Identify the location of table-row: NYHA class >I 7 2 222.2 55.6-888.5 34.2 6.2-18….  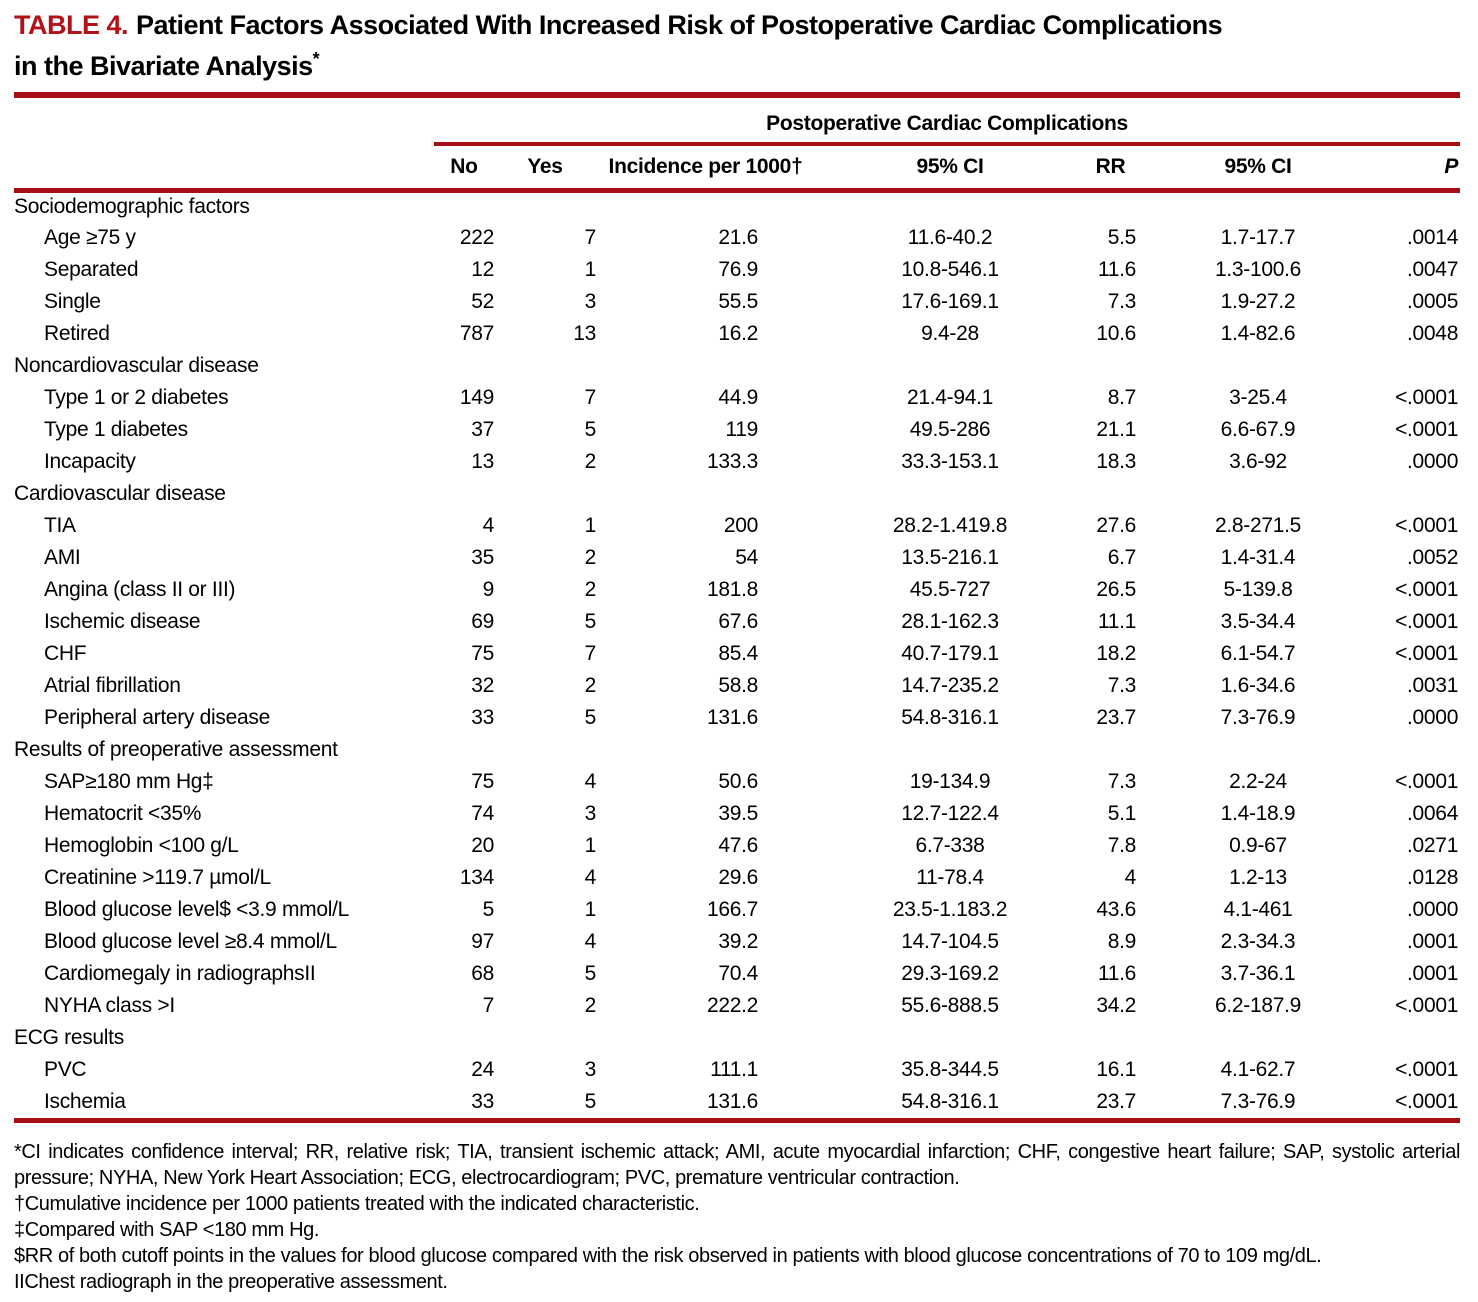
(737, 1006).